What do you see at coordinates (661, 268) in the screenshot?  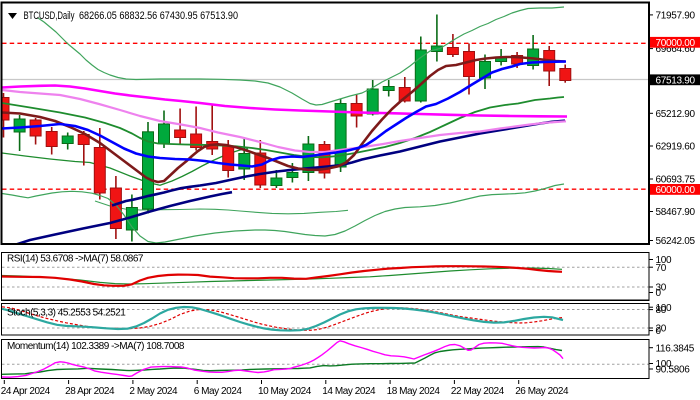 I see `svg-text: 70` at bounding box center [661, 268].